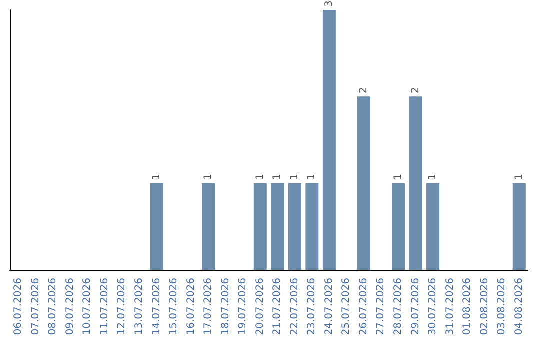  I want to click on x-tick-label: 15.07.2026, so click(174, 307).